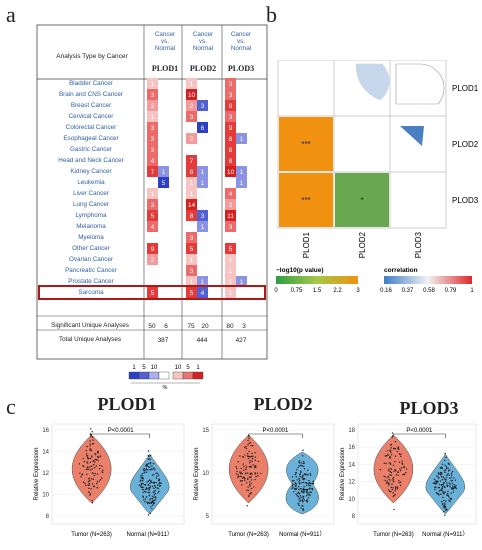 The width and height of the screenshot is (482, 550). What do you see at coordinates (90, 339) in the screenshot?
I see `total-label: Total Unique Analyses` at bounding box center [90, 339].